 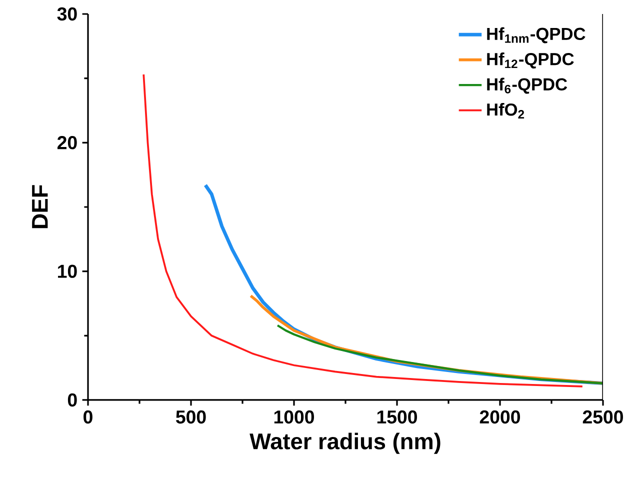 What do you see at coordinates (439, 354) in the screenshot?
I see `line-series` at bounding box center [439, 354].